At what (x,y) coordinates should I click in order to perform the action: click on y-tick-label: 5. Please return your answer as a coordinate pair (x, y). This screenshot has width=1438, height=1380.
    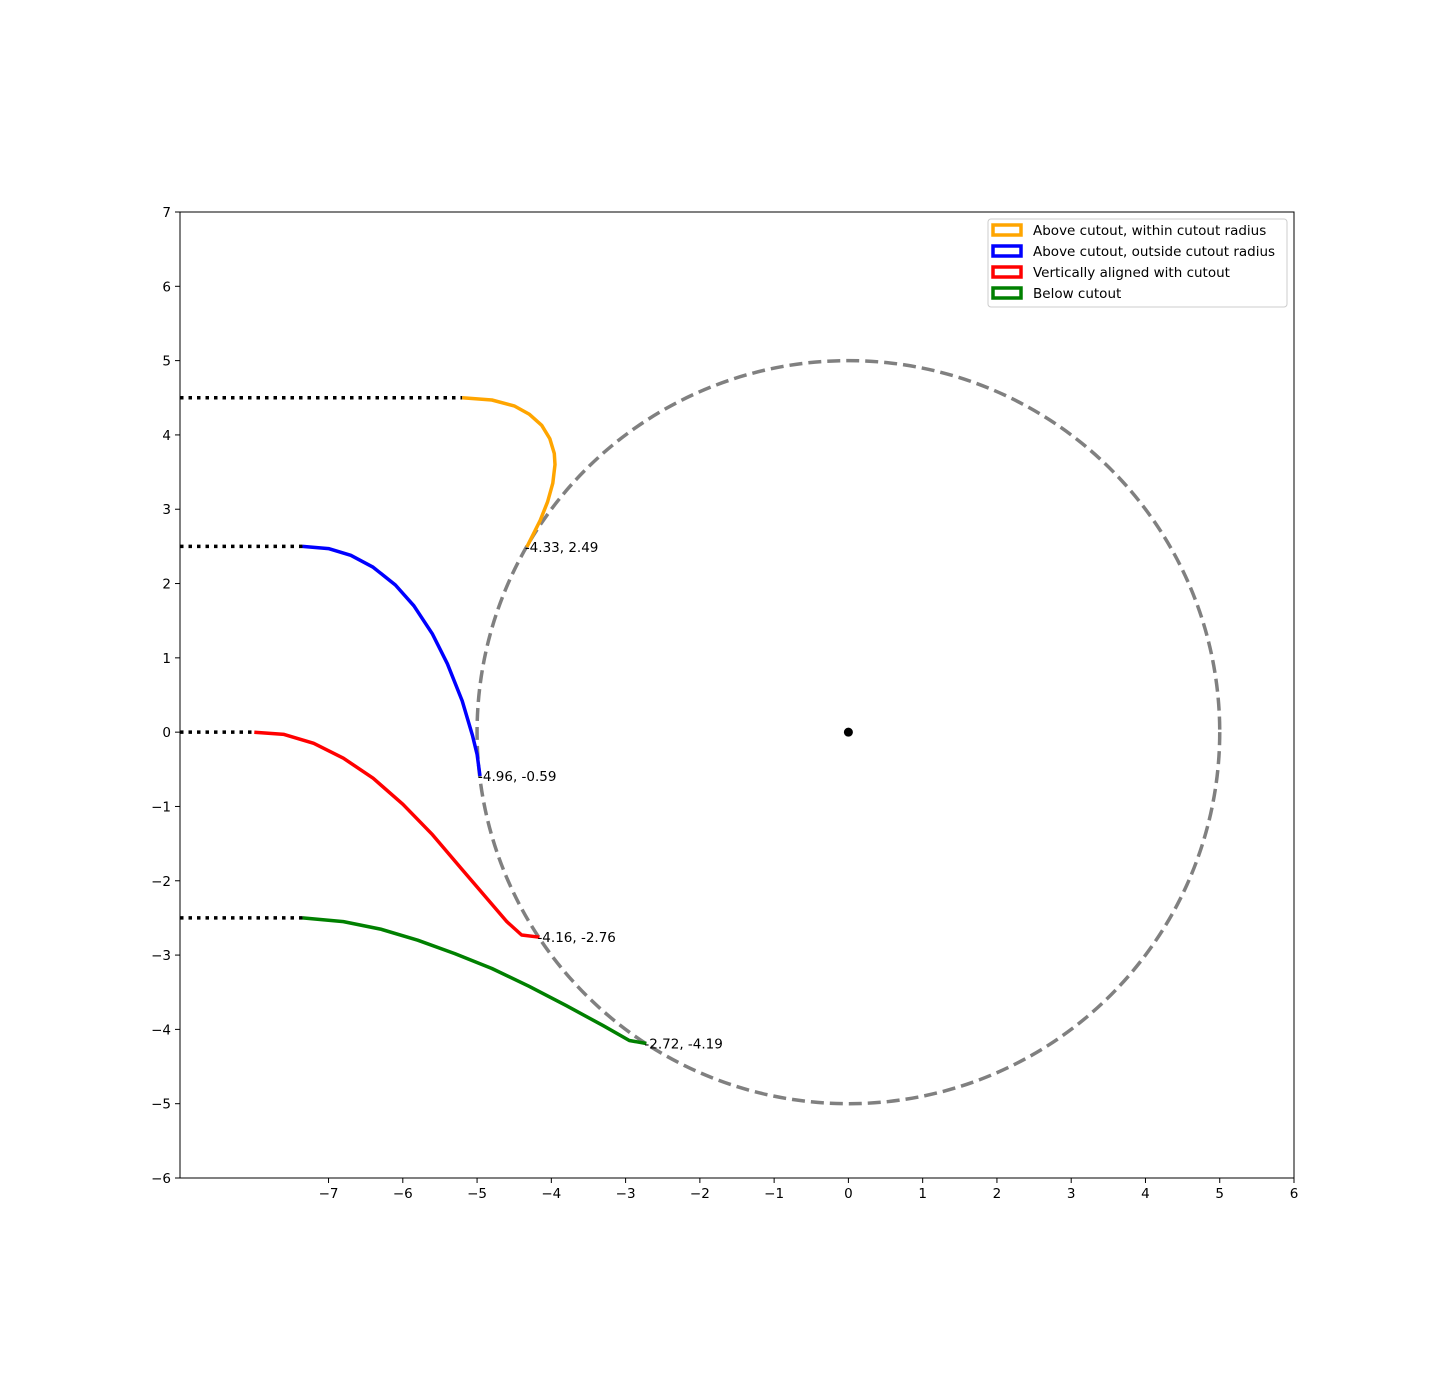
    Looking at the image, I should click on (166, 362).